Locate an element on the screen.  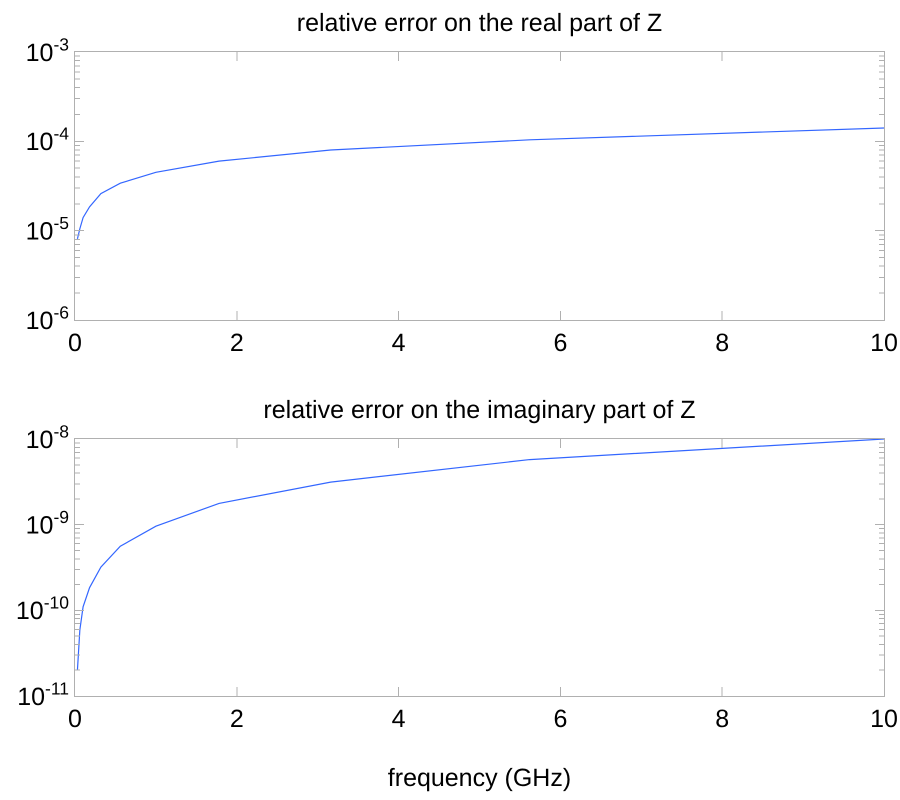
y-tick-label: 10$^{-4}$ is located at coordinates (48, 140).